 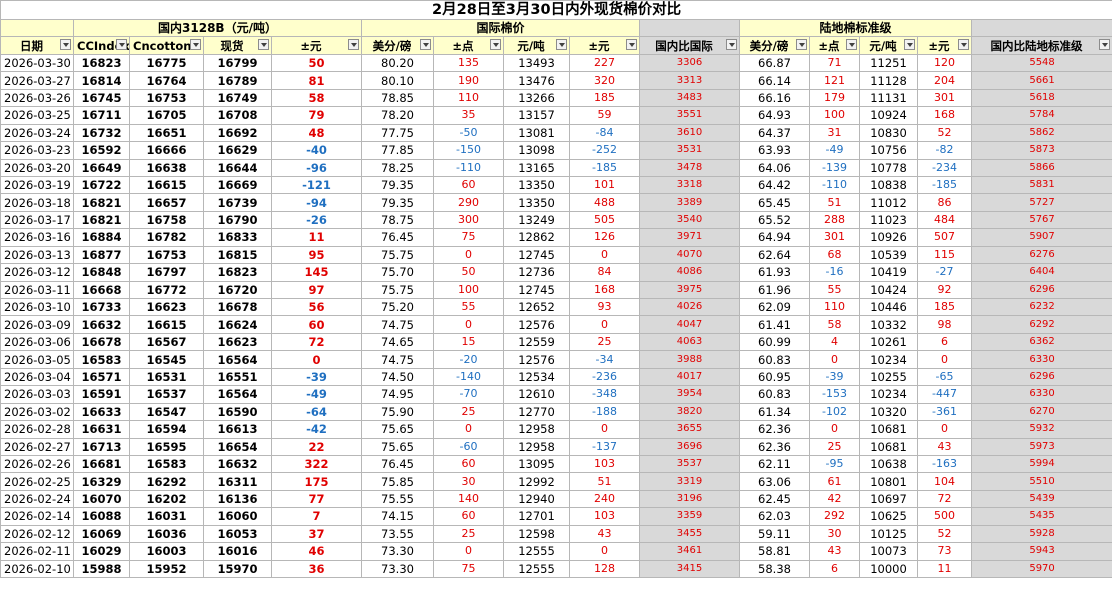 What do you see at coordinates (101, 167) in the screenshot?
I see `table-cell: 16649` at bounding box center [101, 167].